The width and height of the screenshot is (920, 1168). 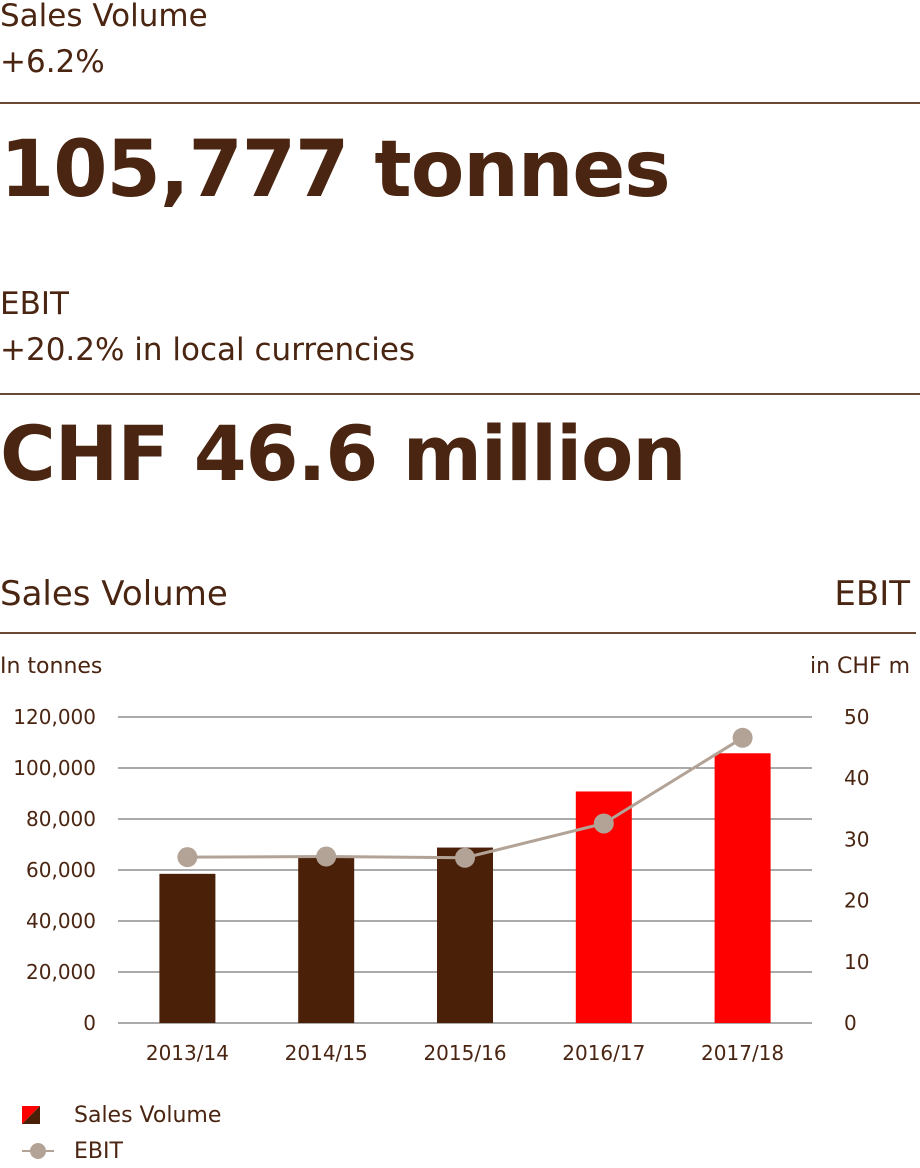 I want to click on right-tick-label: 30, so click(x=856, y=839).